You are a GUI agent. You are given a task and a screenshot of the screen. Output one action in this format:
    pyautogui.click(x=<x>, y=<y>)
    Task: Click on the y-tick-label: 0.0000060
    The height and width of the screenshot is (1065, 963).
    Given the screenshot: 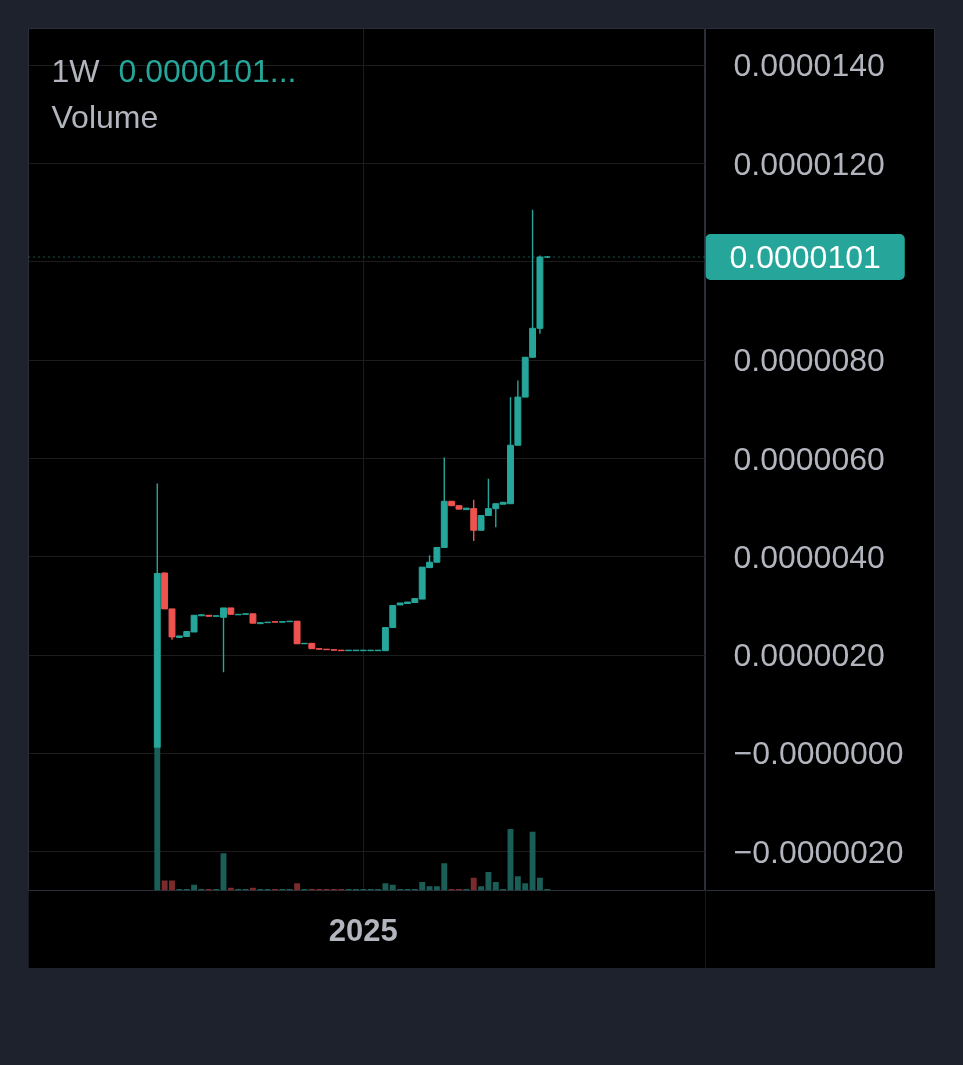 What is the action you would take?
    pyautogui.click(x=809, y=458)
    